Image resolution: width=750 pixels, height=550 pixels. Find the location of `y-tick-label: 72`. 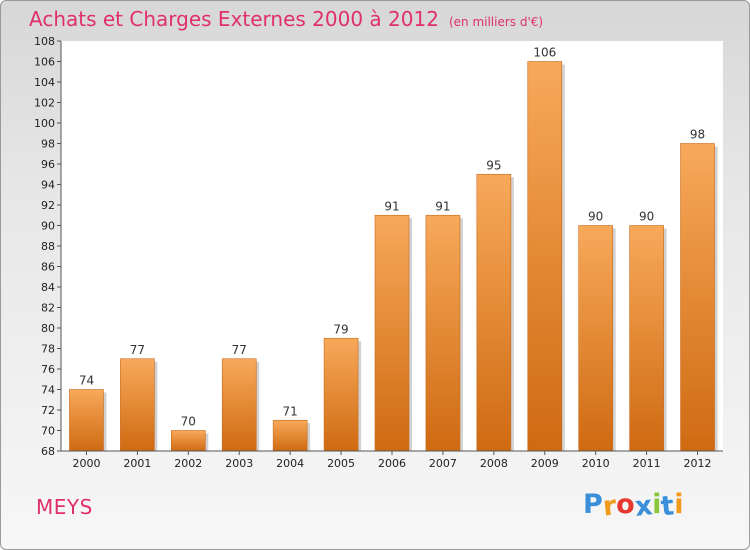

y-tick-label: 72 is located at coordinates (48, 410).